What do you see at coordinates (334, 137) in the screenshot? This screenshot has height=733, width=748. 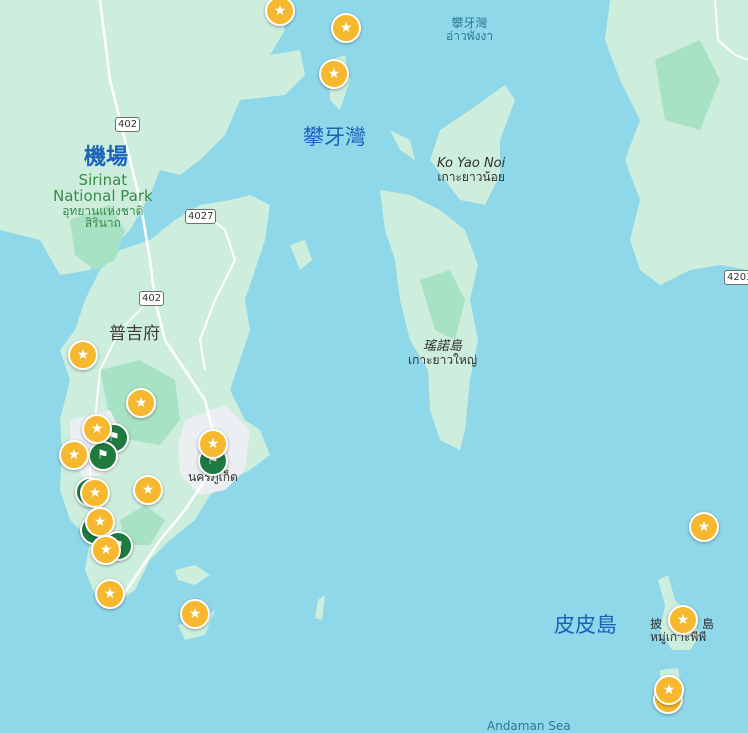 I see `phang-nga-bay-label: 攀牙灣` at bounding box center [334, 137].